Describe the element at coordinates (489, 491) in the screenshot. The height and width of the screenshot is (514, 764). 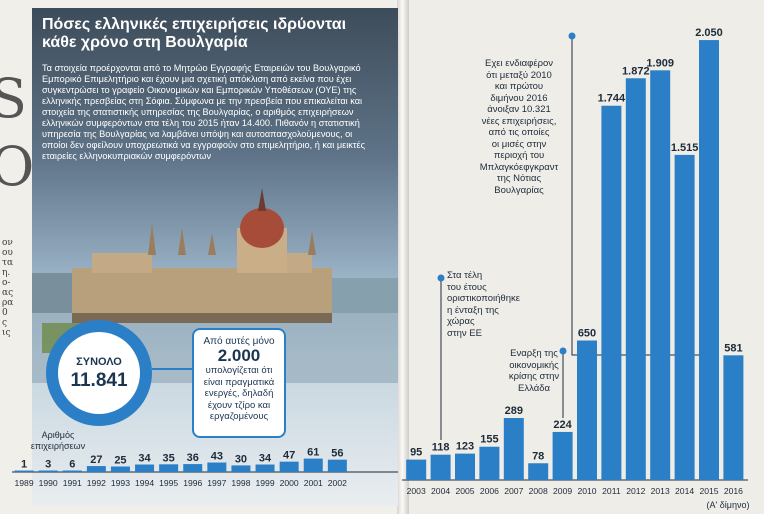
I see `year-label-2006: 2006` at that location.